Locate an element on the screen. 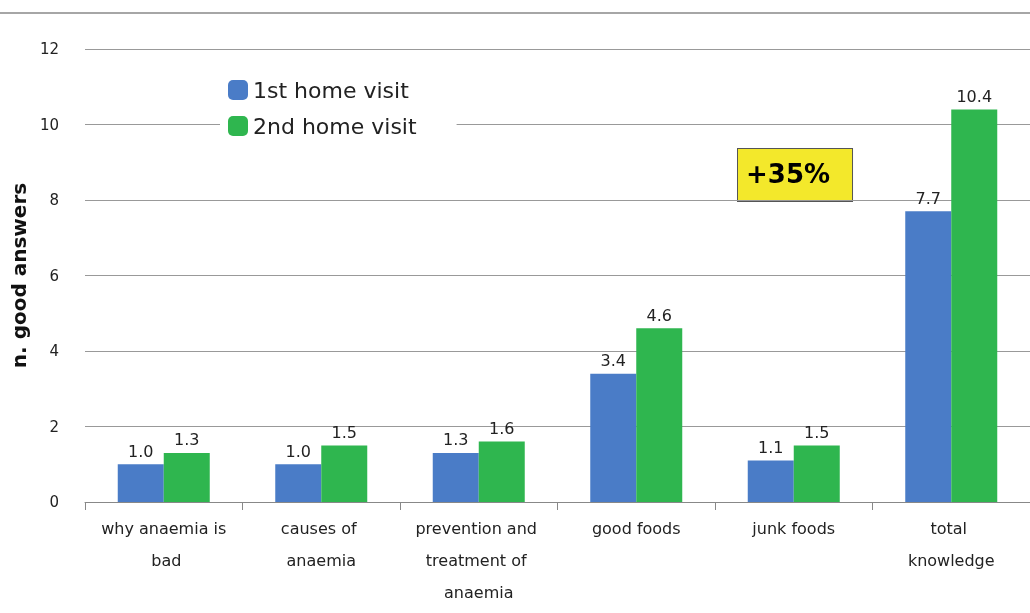  data-label: 7.7 is located at coordinates (928, 198).